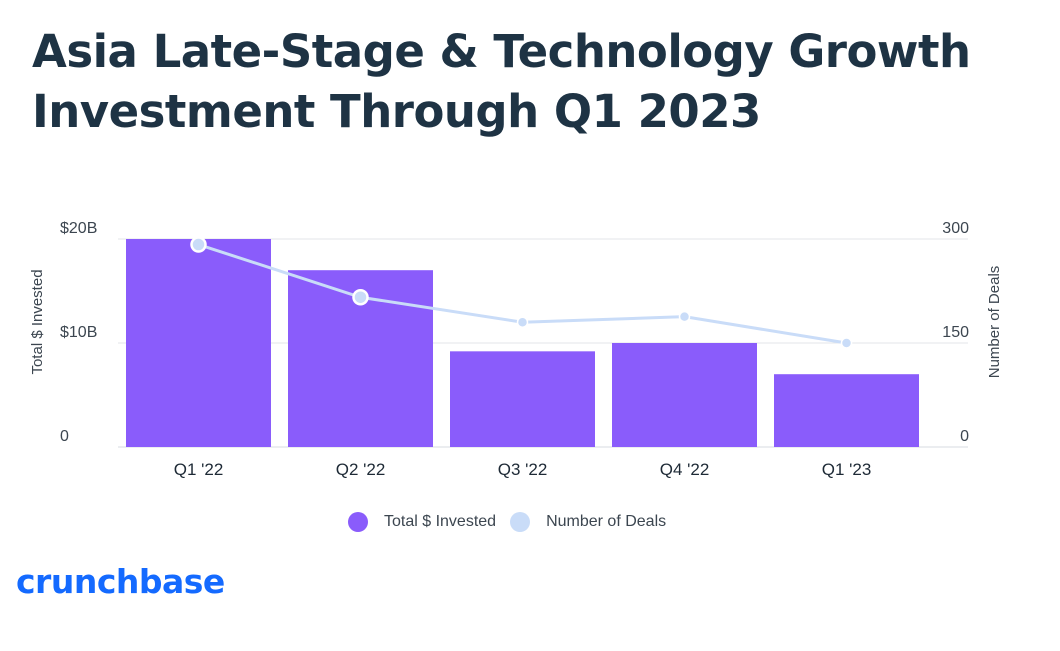  I want to click on x-tick-label: Q1 '22, so click(199, 469).